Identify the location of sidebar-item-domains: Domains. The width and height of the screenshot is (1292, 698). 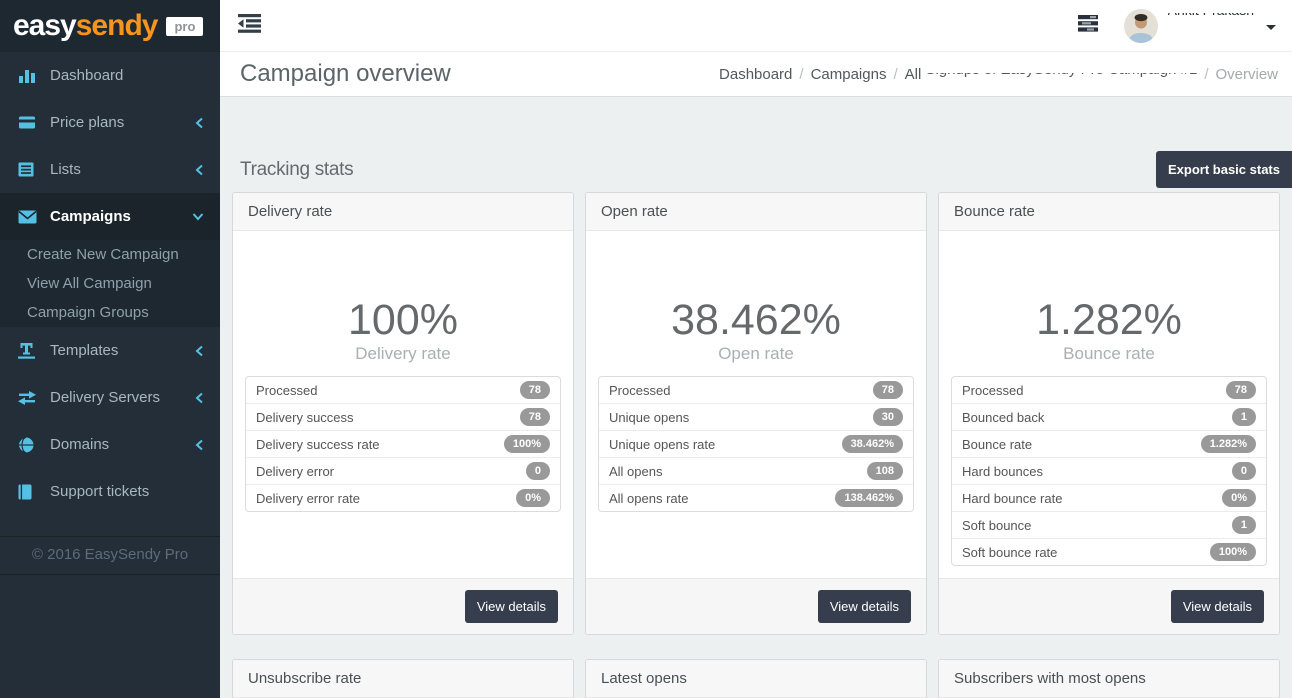
(110, 444).